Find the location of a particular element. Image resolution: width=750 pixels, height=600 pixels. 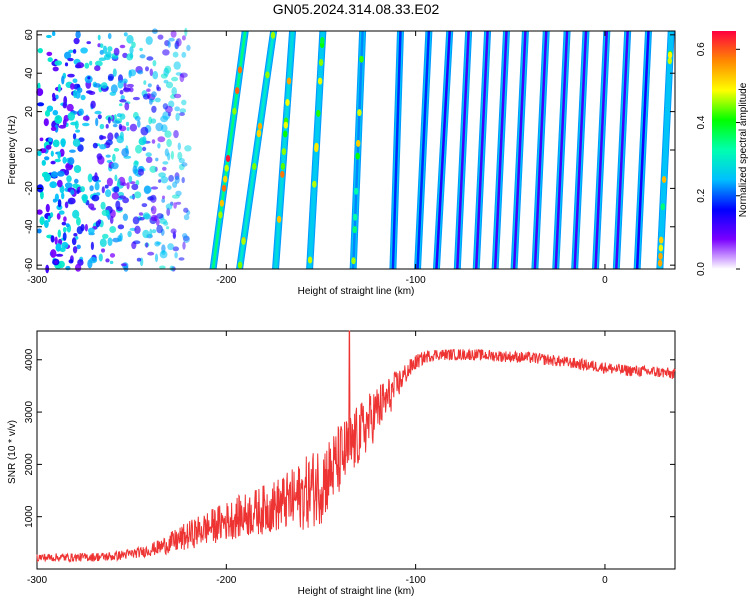

y-tick-label: 20 is located at coordinates (29, 112).